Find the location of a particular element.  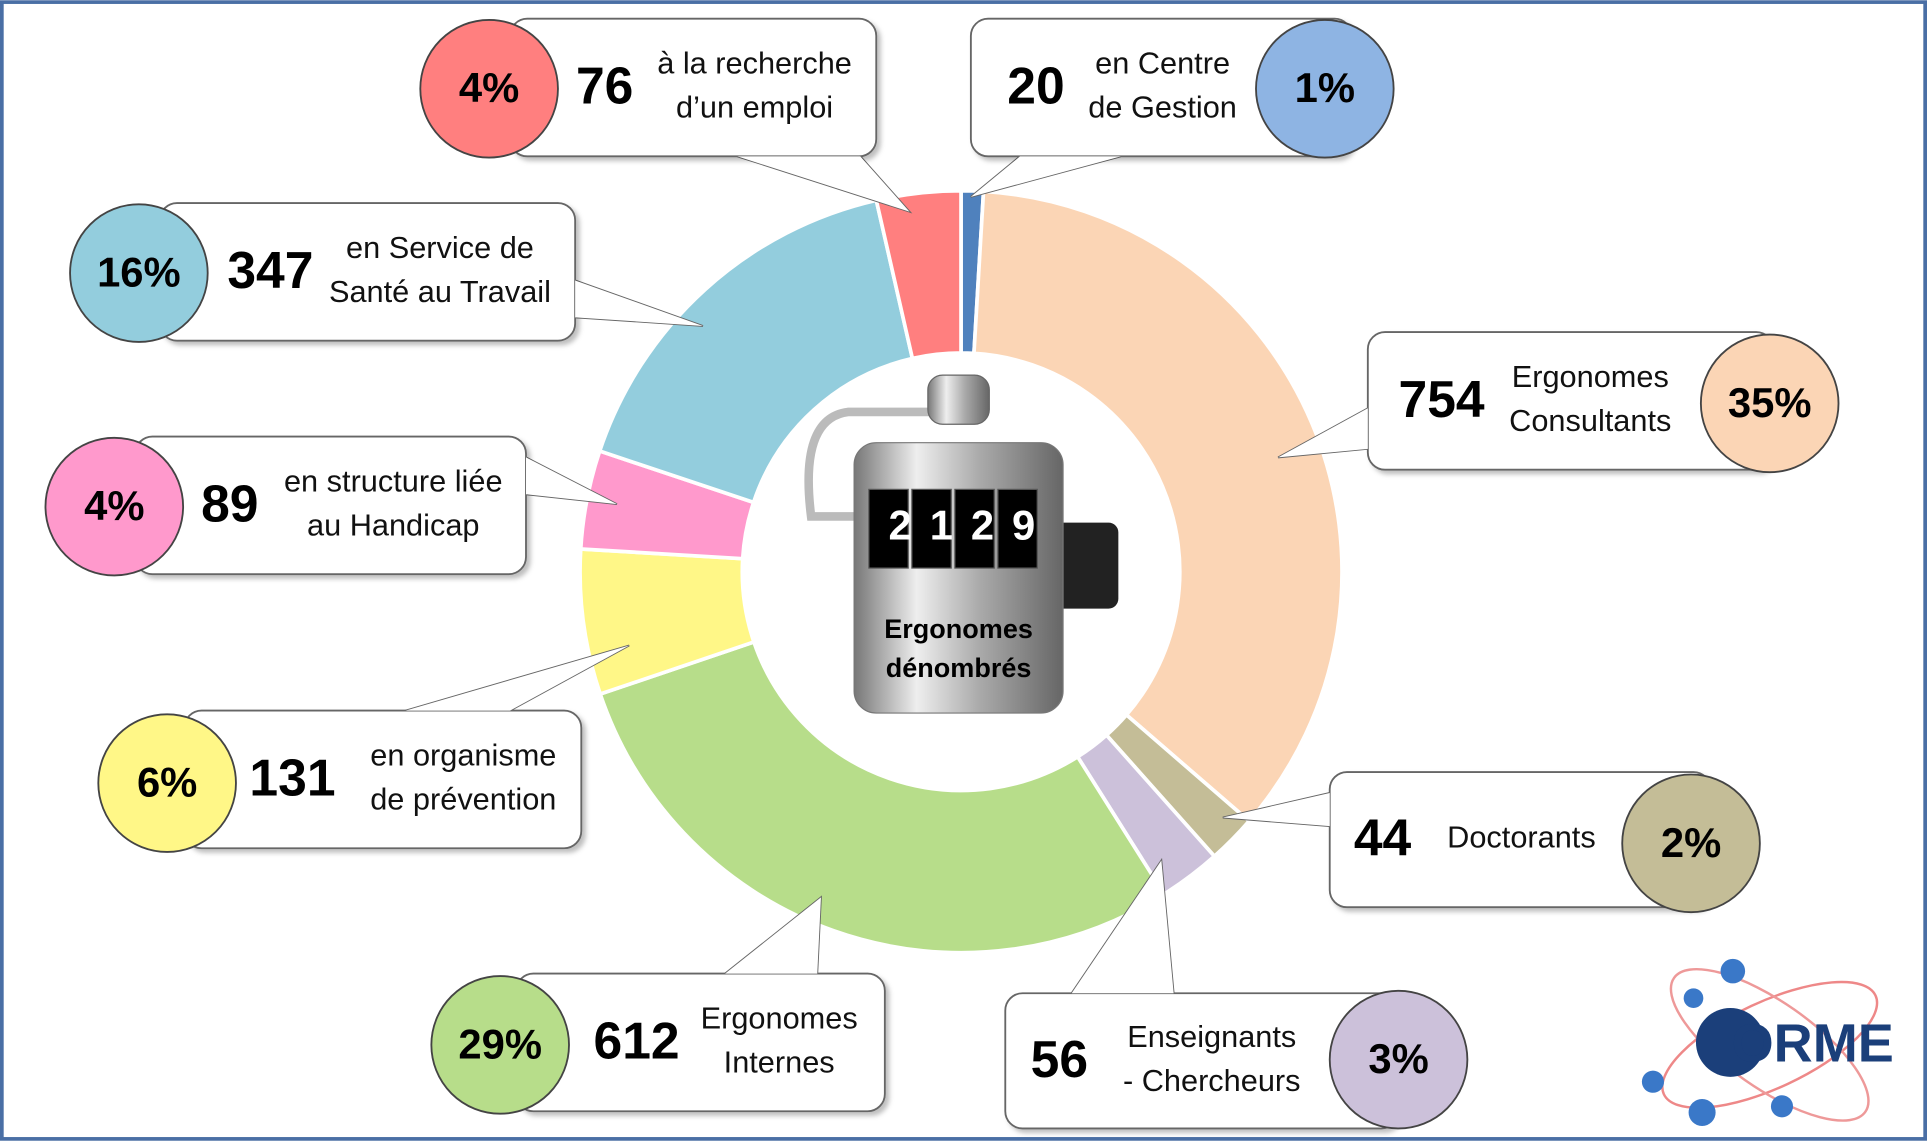

category-label: au Handicap is located at coordinates (393, 525).